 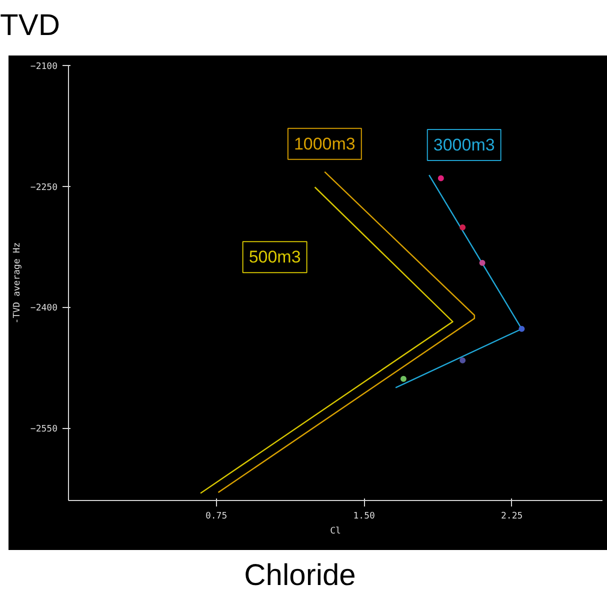 I want to click on series-label: 3000m3, so click(x=464, y=145).